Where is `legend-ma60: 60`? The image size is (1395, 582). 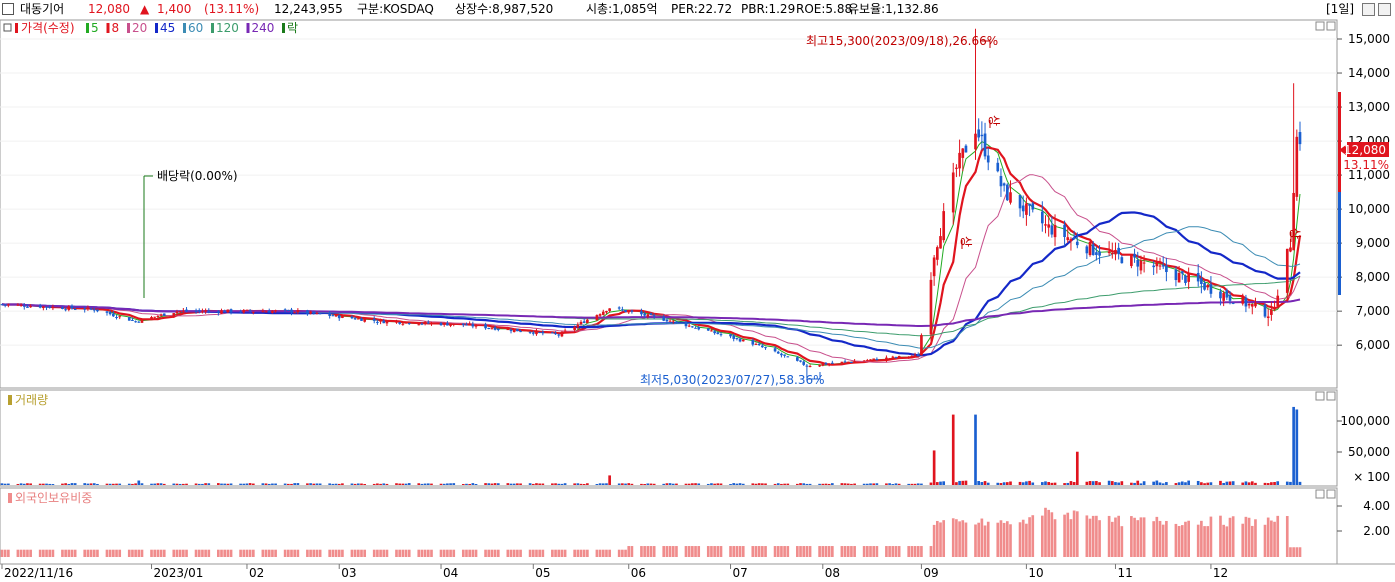 legend-ma60: 60 is located at coordinates (195, 28).